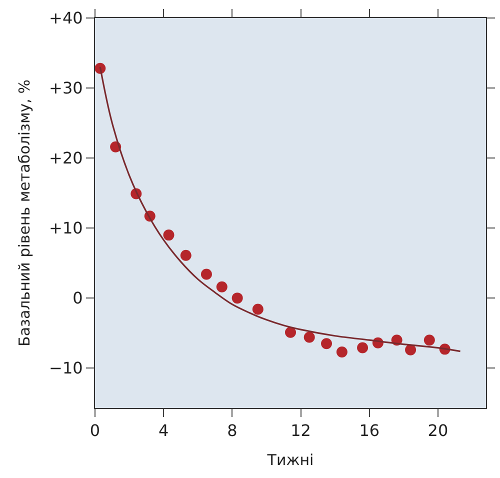 Image resolution: width=500 pixels, height=478 pixels. Describe the element at coordinates (66, 18) in the screenshot. I see `y-tick-label: +40` at that location.